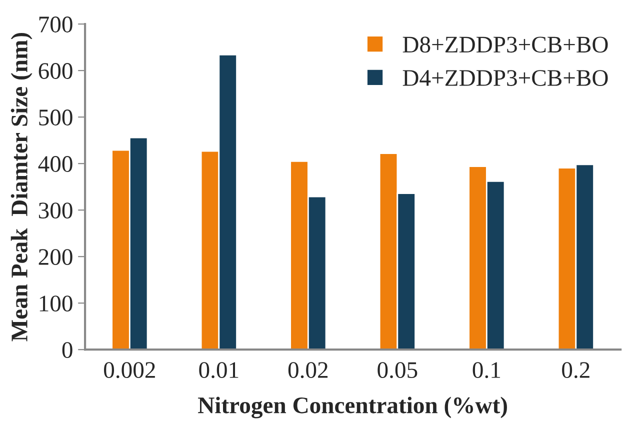 The width and height of the screenshot is (630, 437). I want to click on y-tick-label: 100, so click(56, 304).